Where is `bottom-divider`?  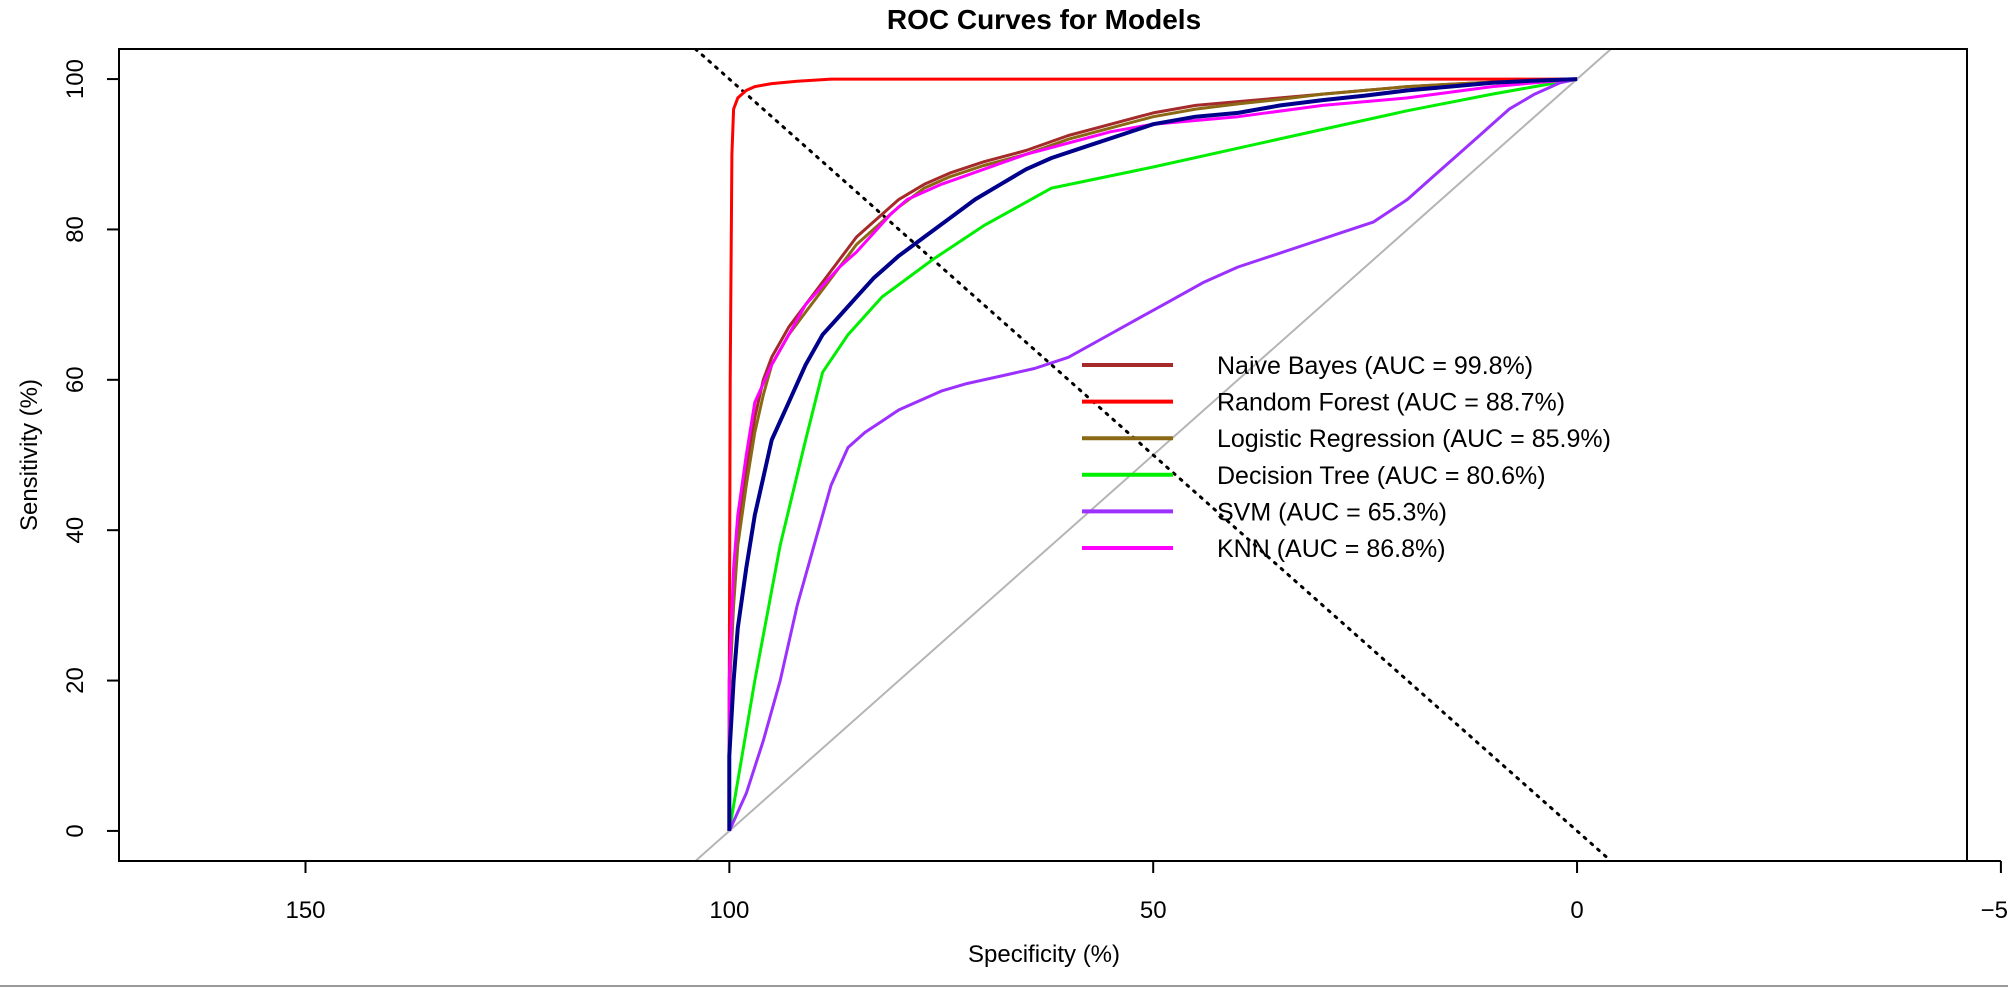
bottom-divider is located at coordinates (1004, 986).